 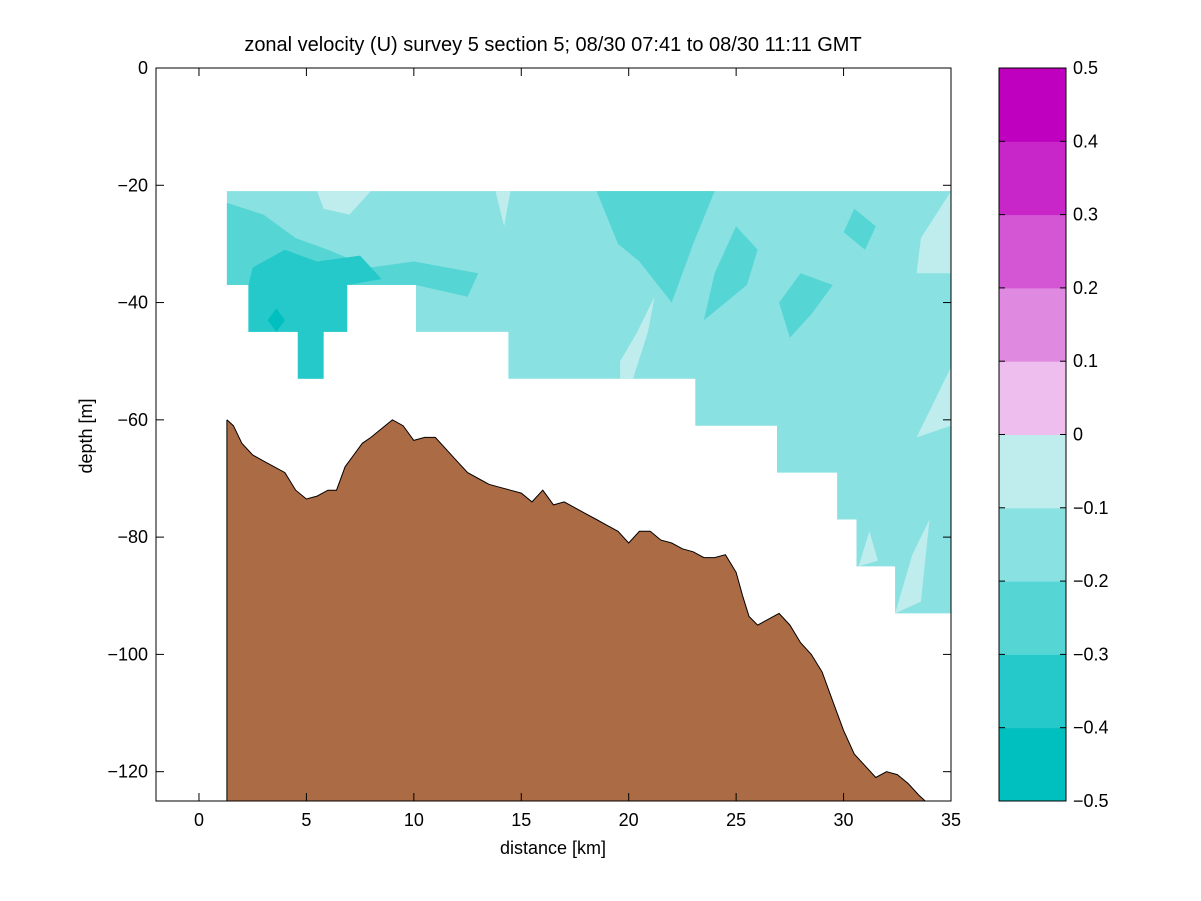 I want to click on colorbar-tick-label: −0.1, so click(x=1091, y=508).